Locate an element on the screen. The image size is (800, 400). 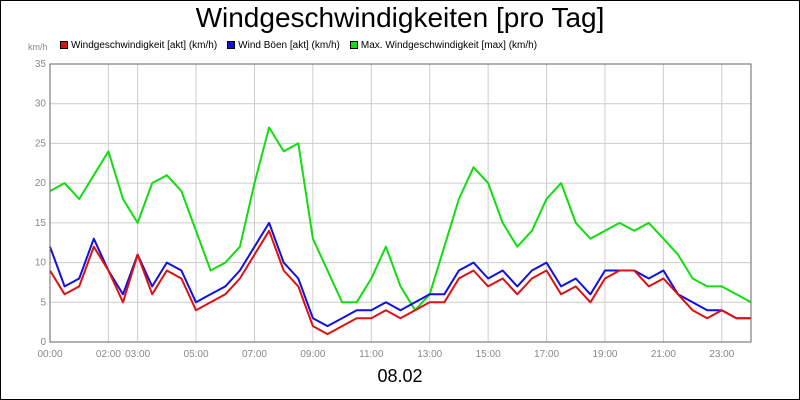
y-tick-label: 20 is located at coordinates (41, 183).